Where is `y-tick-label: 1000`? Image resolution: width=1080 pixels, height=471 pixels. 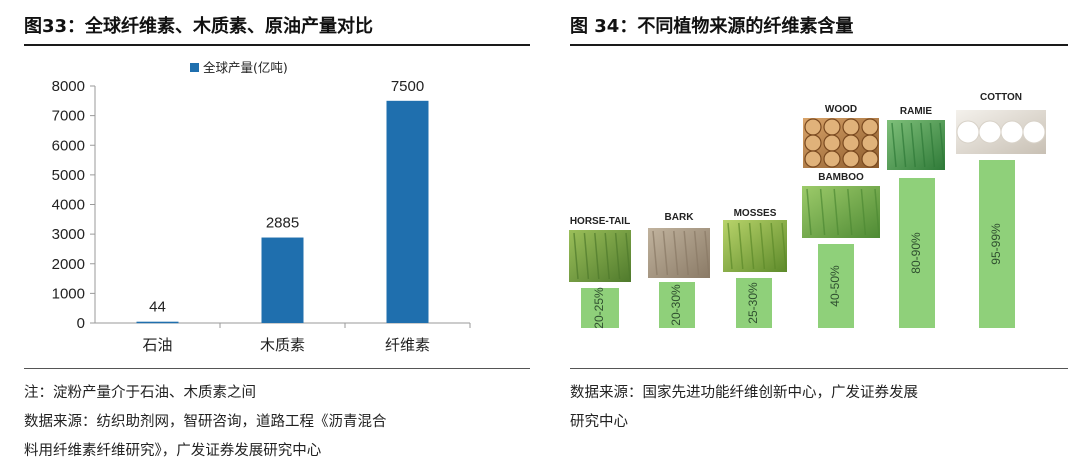 y-tick-label: 1000 is located at coordinates (68, 293).